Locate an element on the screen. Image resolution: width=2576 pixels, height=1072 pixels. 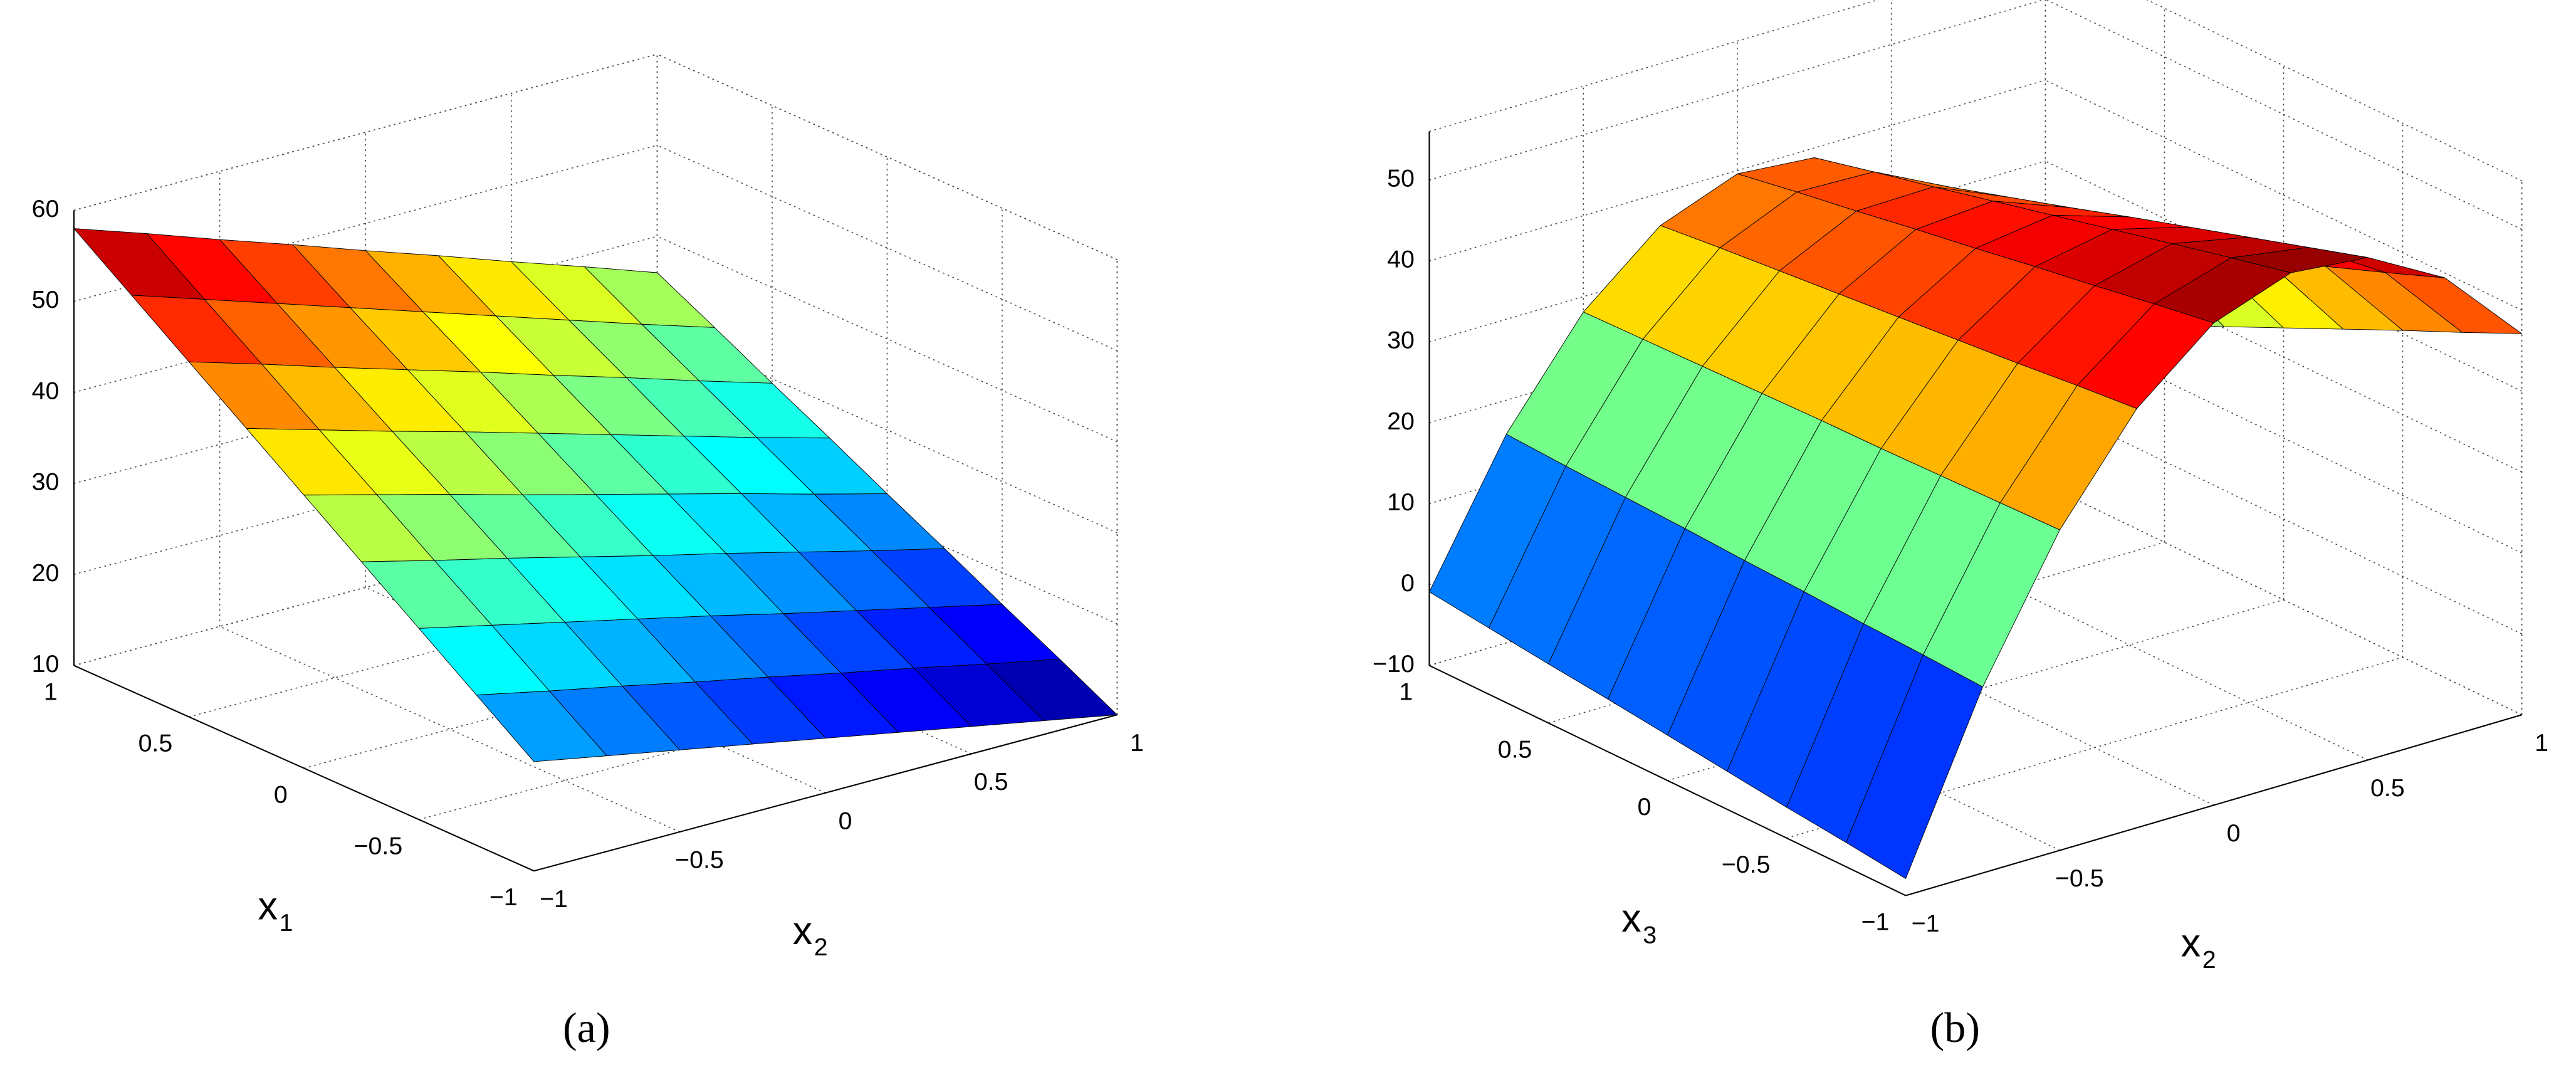
z-tick-label: 0 is located at coordinates (1408, 583).